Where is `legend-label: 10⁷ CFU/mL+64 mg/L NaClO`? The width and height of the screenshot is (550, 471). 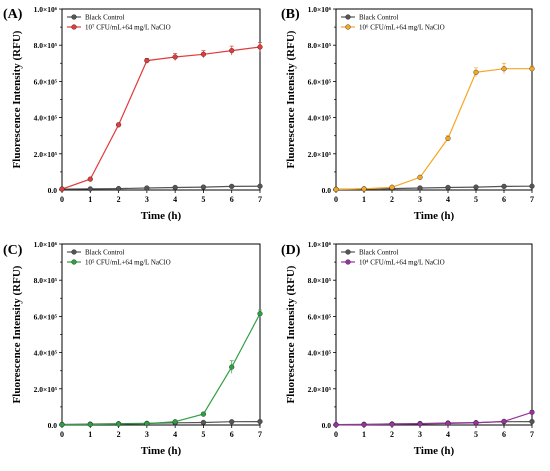
legend-label: 10⁷ CFU/mL+64 mg/L NaClO is located at coordinates (128, 28).